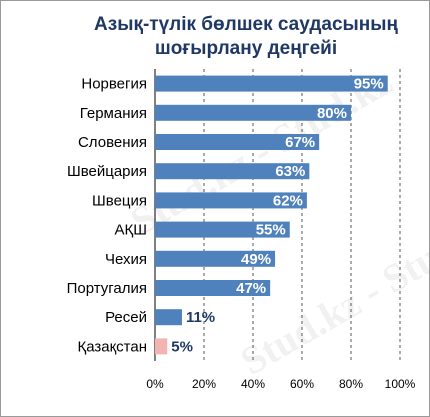 The height and width of the screenshot is (417, 430). Describe the element at coordinates (182, 346) in the screenshot. I see `data-label: 5%` at that location.